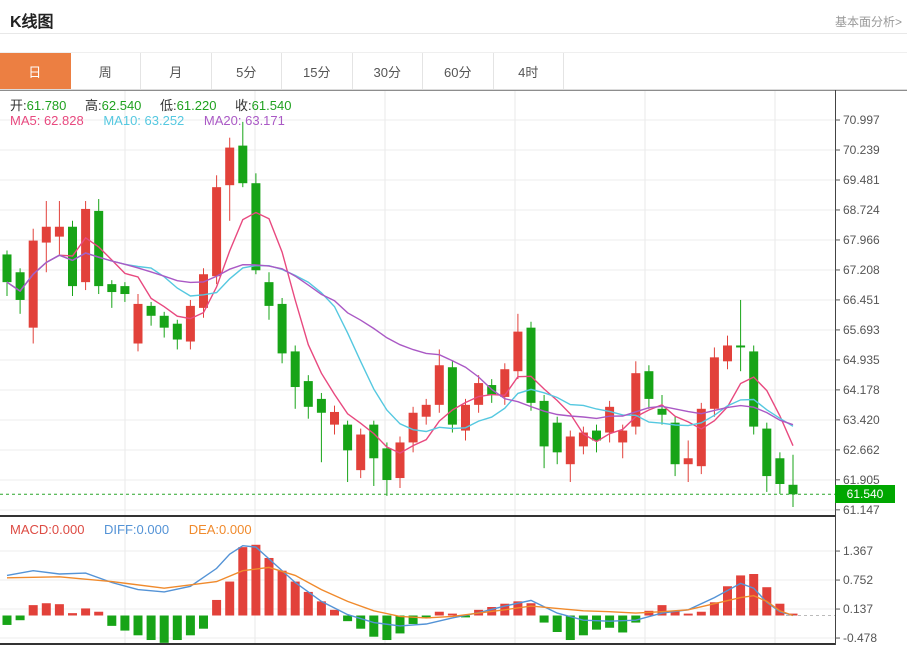 The height and width of the screenshot is (651, 907). What do you see at coordinates (47, 120) in the screenshot?
I see `legend-ma5: MA5: 62.828` at bounding box center [47, 120].